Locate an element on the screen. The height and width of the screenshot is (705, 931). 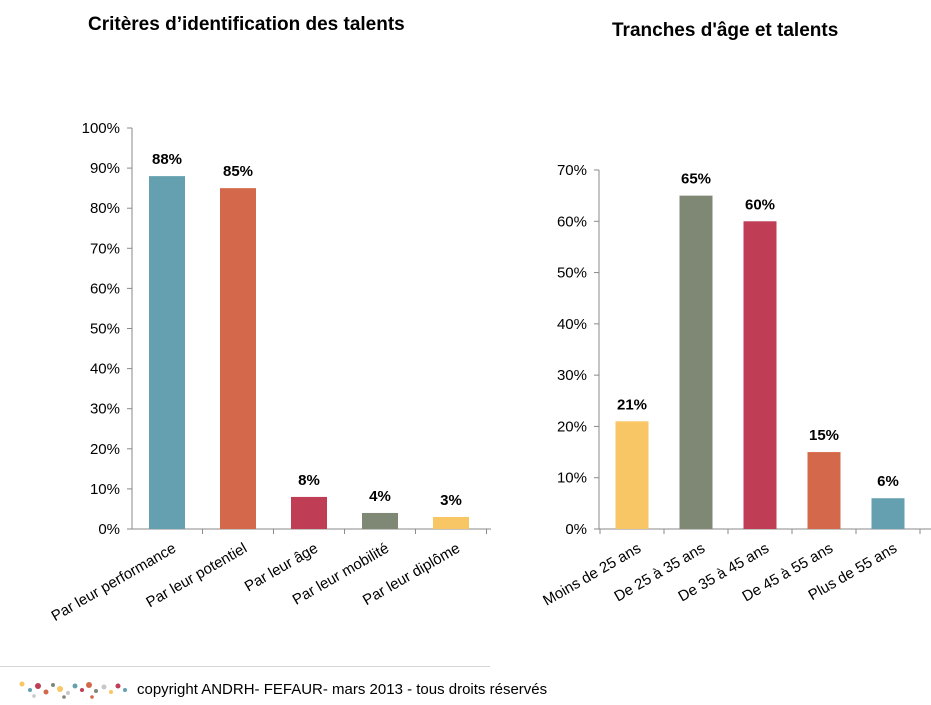
data-label: 65% is located at coordinates (696, 179).